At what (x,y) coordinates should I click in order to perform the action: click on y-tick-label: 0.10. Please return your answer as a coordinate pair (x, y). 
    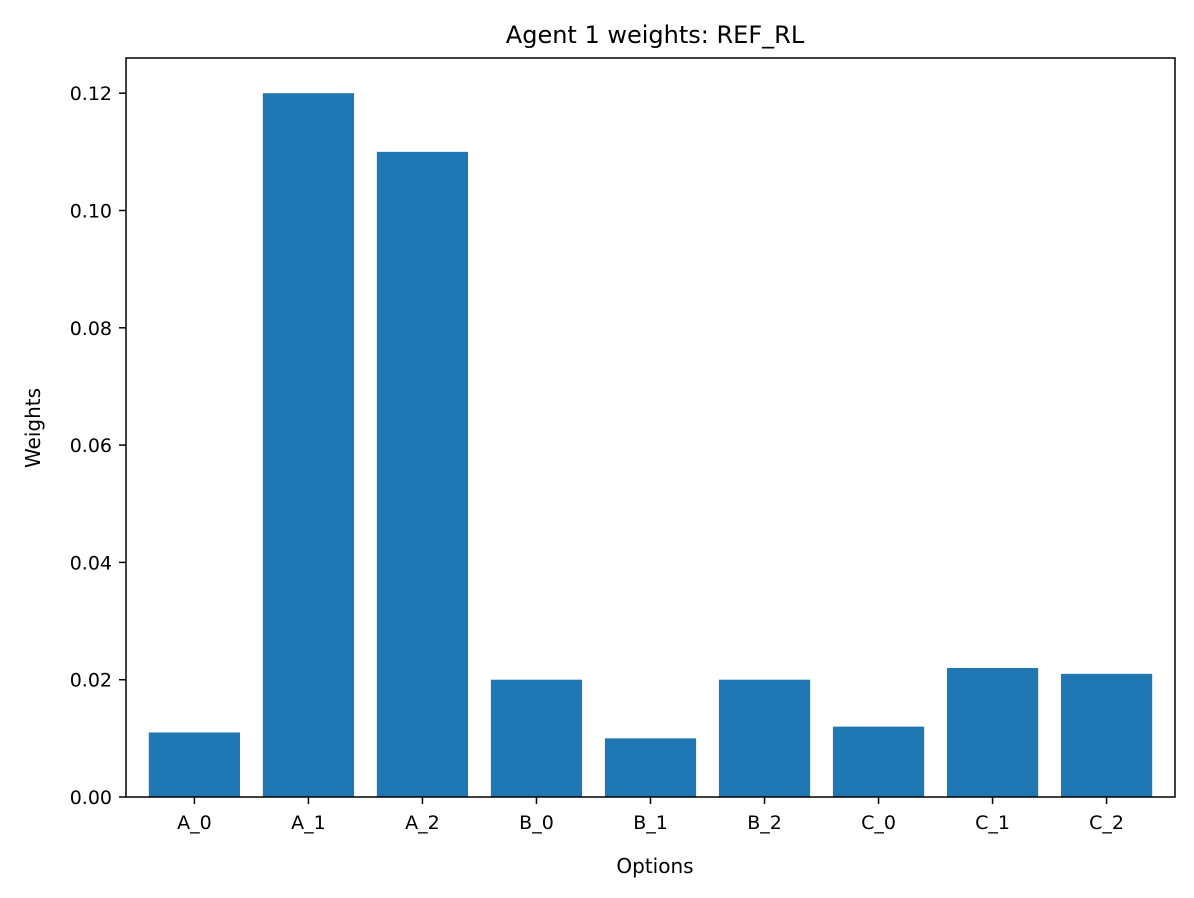
    Looking at the image, I should click on (91, 211).